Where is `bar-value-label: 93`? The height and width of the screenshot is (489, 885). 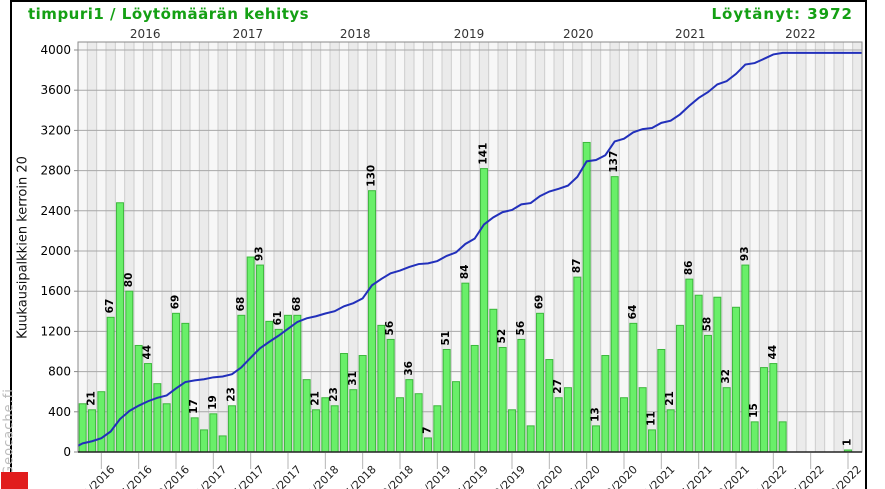 bar-value-label: 93 is located at coordinates (745, 253).